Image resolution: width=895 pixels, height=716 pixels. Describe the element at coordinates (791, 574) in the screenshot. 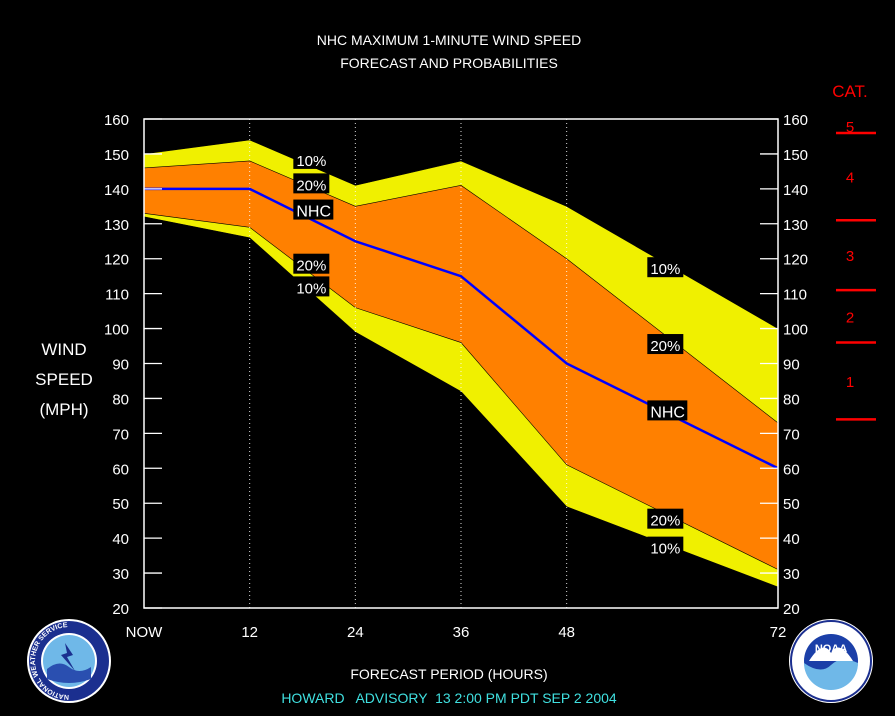

I see `y-tick-label-right: 30` at that location.